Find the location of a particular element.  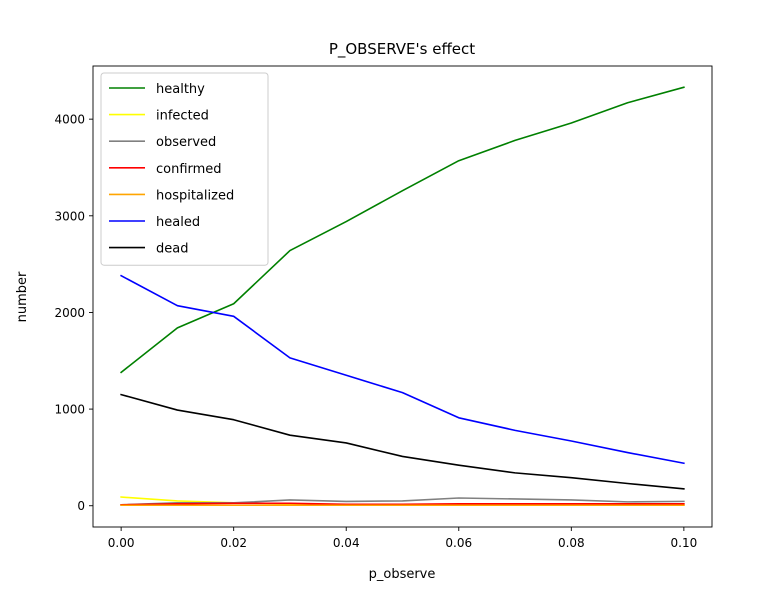

y-tick-label: 2000 is located at coordinates (69, 313).